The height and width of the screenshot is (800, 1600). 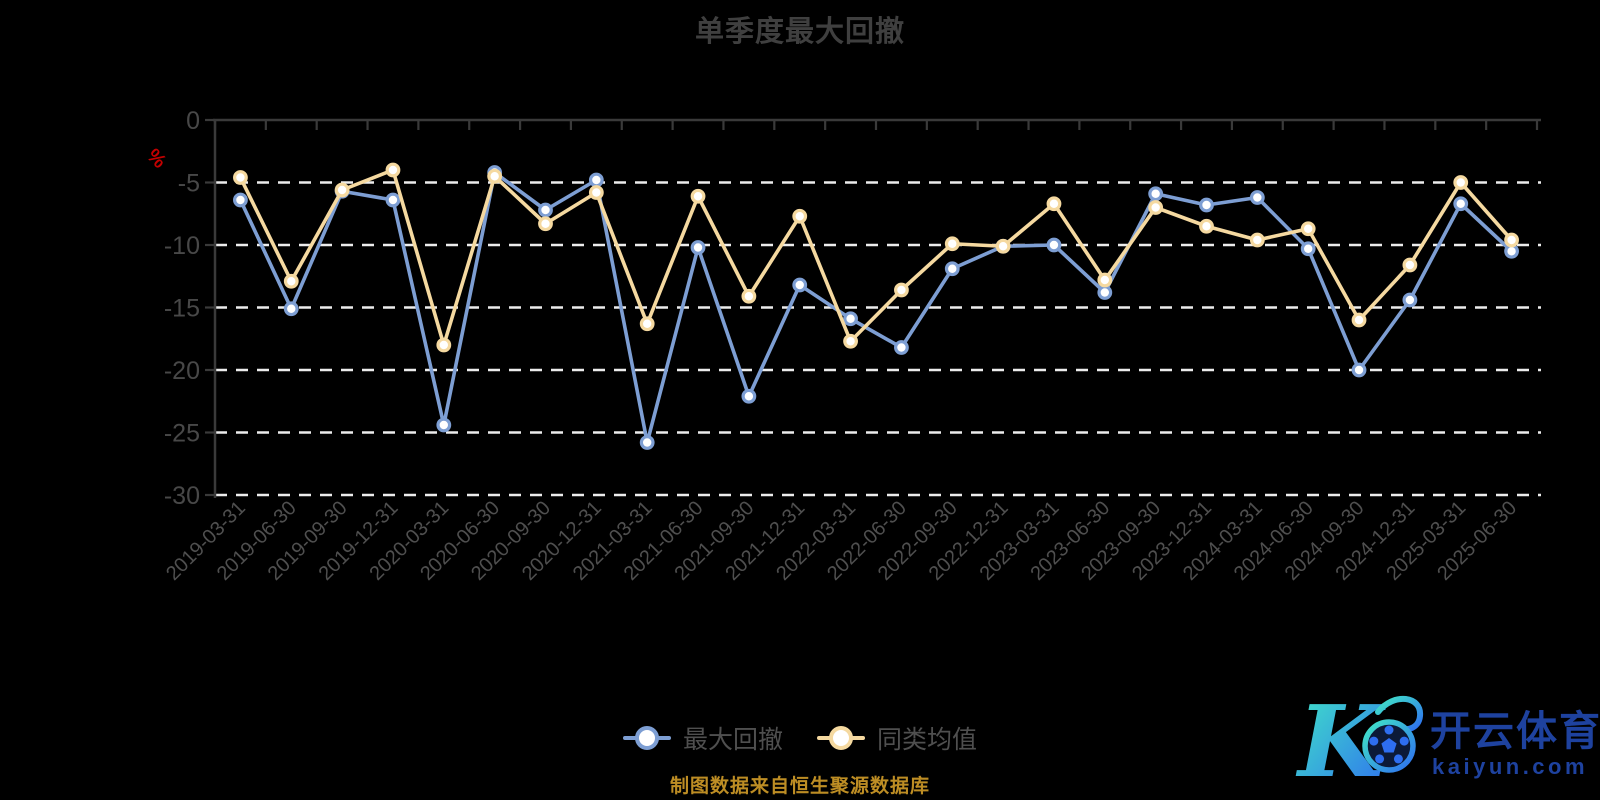 What do you see at coordinates (182, 434) in the screenshot?
I see `svg-text: -25` at bounding box center [182, 434].